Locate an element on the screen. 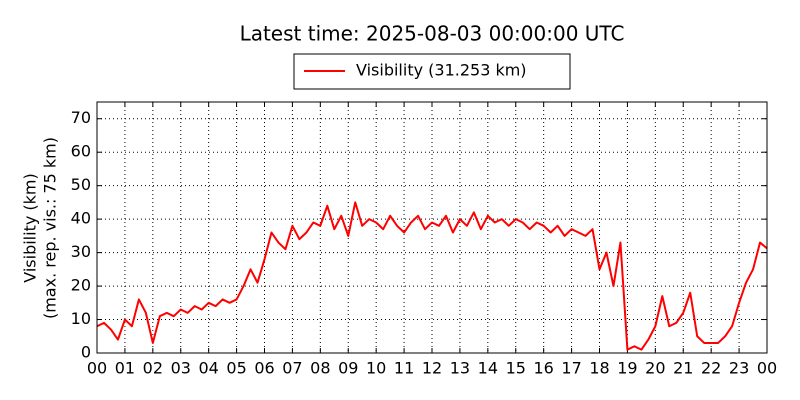 The height and width of the screenshot is (400, 800). y-tick-label: 0 is located at coordinates (86, 352).